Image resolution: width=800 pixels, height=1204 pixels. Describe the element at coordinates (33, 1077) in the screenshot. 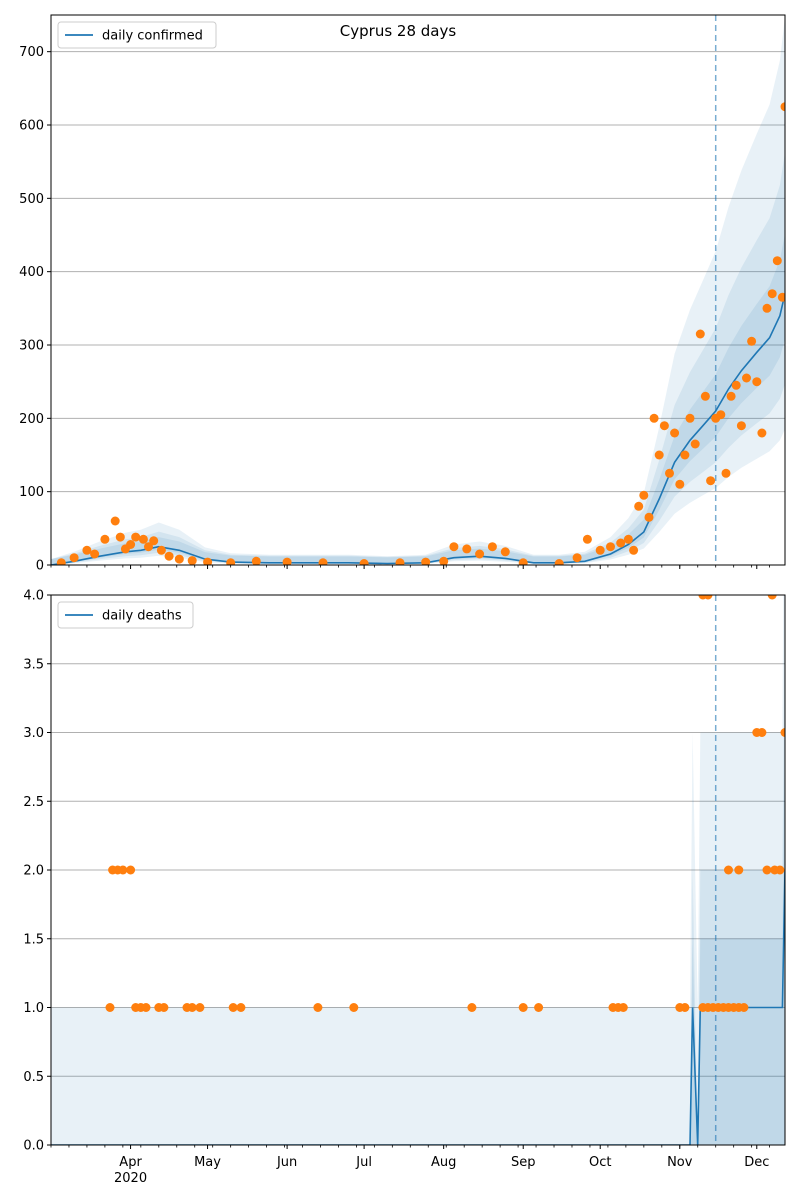

I see `y-tick-label: 0.5` at that location.